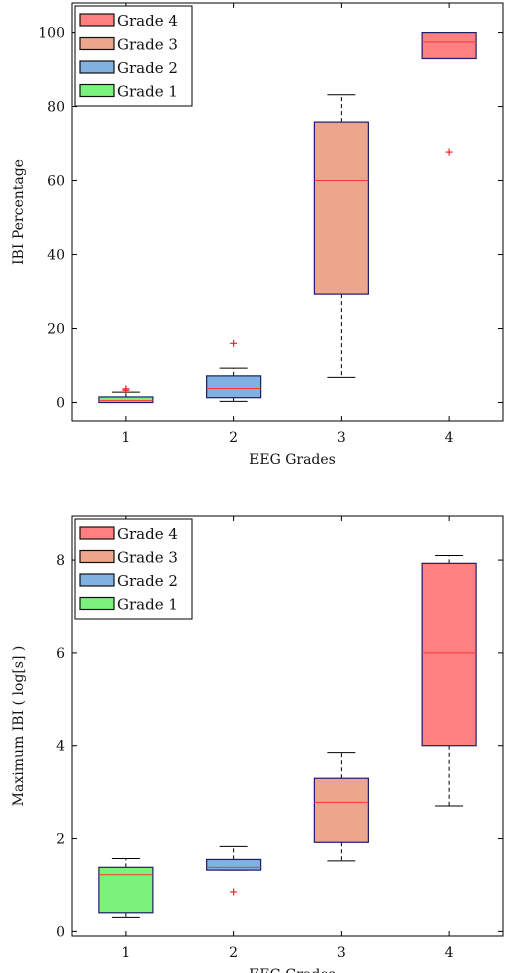 The image size is (506, 973). I want to click on y-tick-label: 60, so click(56, 182).